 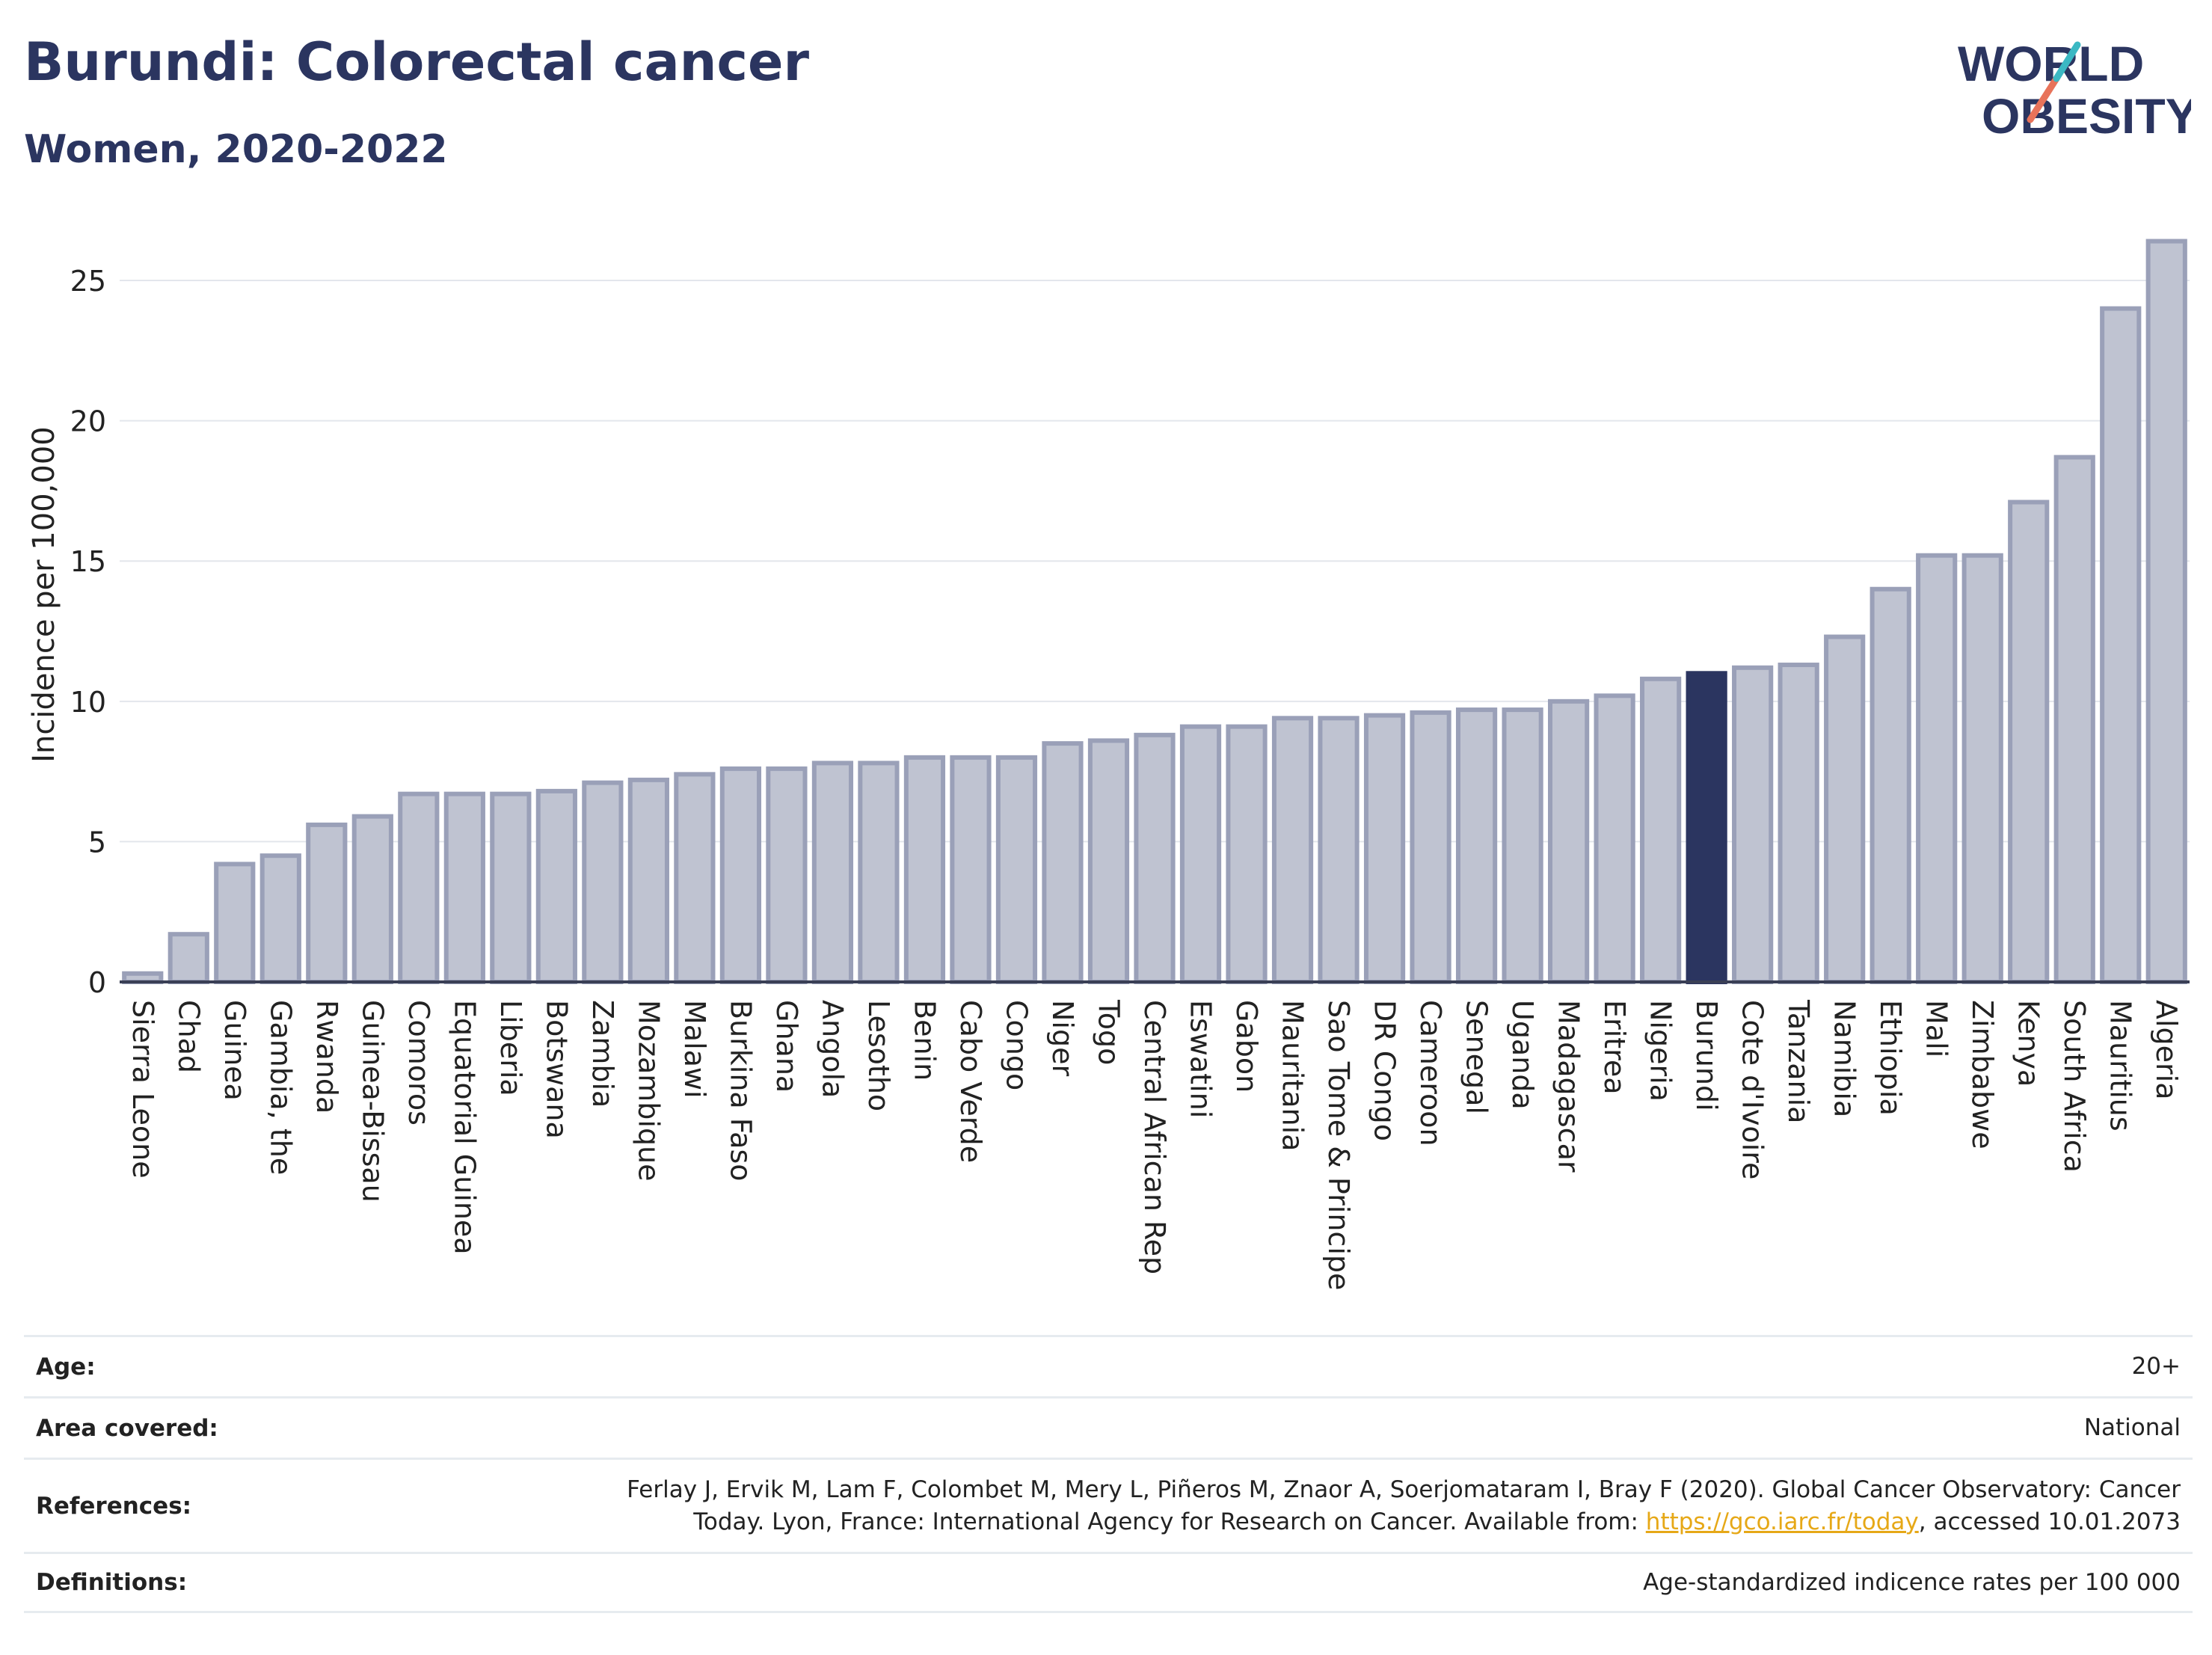 I want to click on bar-sao-tome-principe, so click(x=1339, y=850).